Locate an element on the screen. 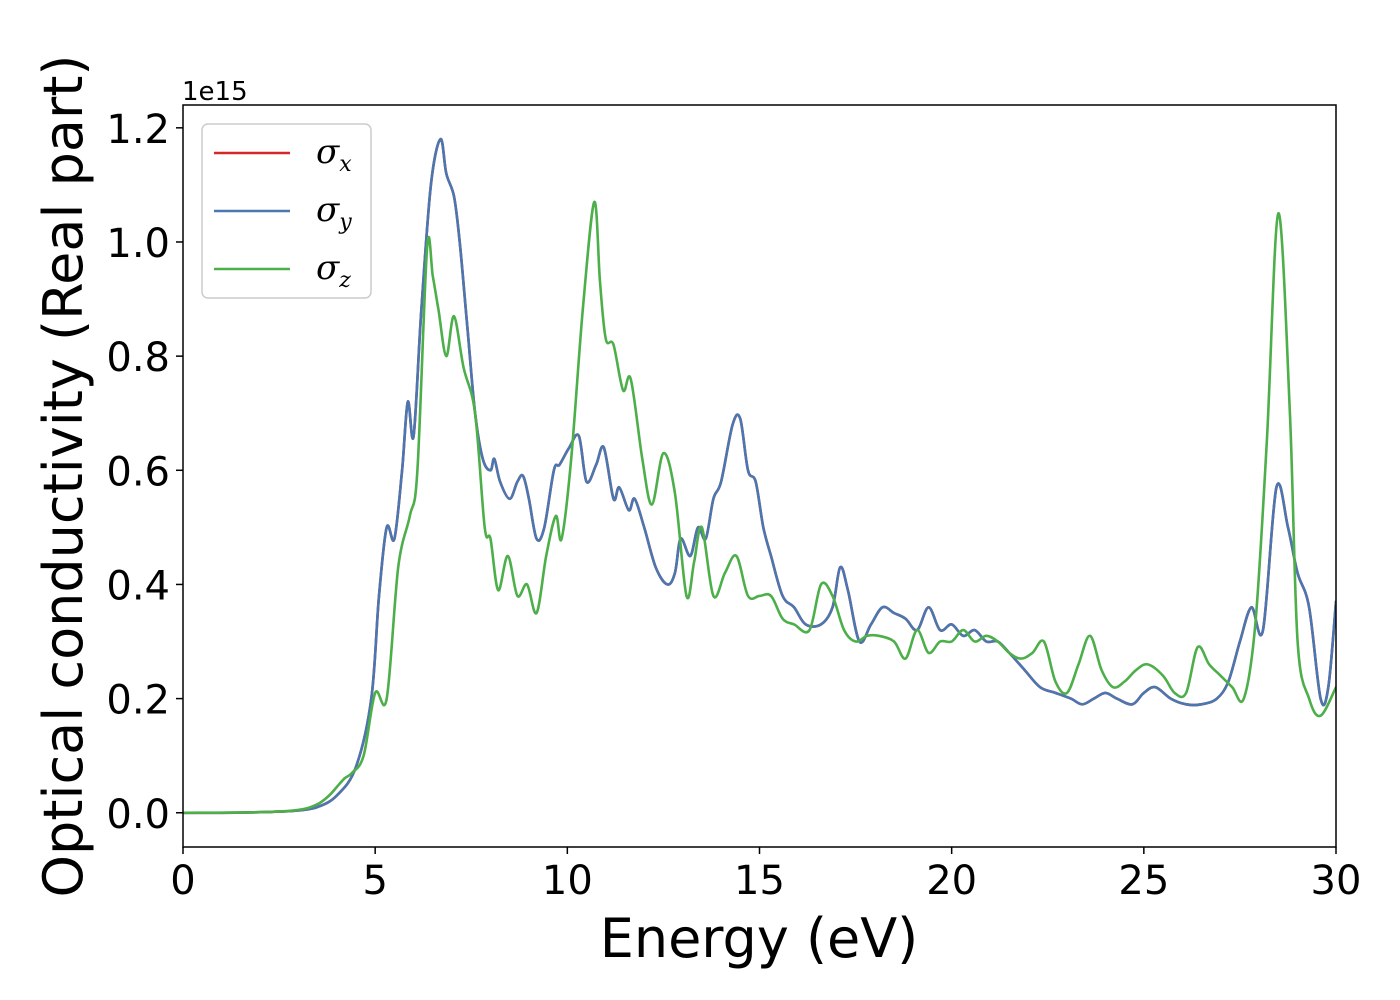 The height and width of the screenshot is (1000, 1400). y-tick-label: 0.6 is located at coordinates (138, 472).